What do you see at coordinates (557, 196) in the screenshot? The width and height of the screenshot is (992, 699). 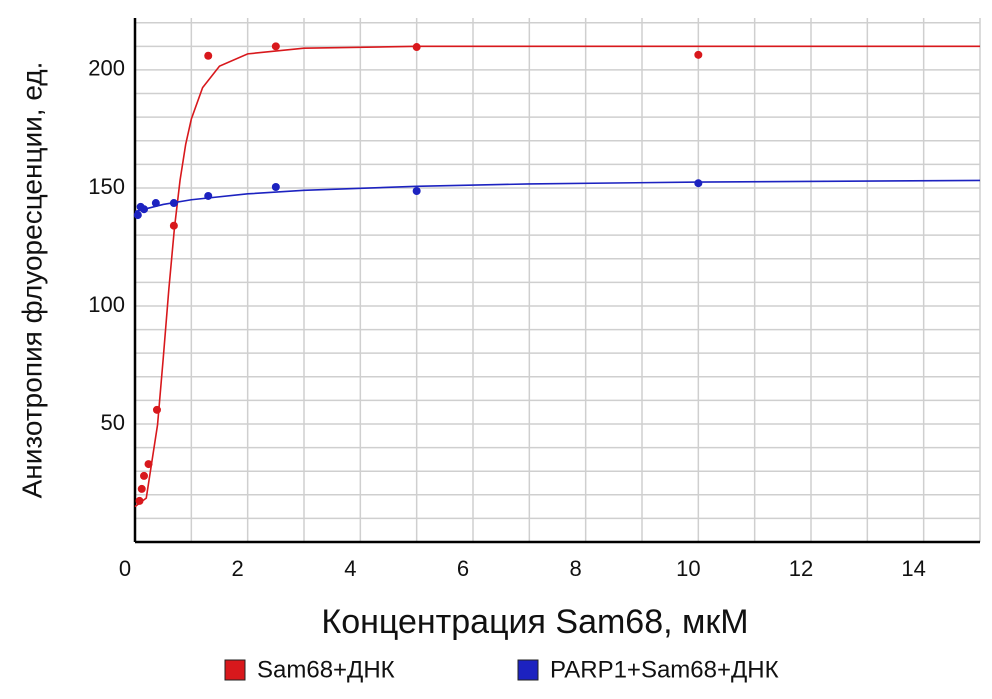 I see `fit-line` at bounding box center [557, 196].